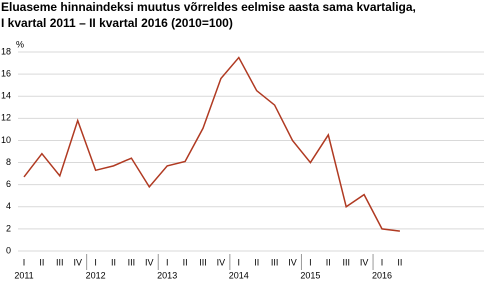  Describe the element at coordinates (167, 275) in the screenshot. I see `year-label: 2013` at that location.